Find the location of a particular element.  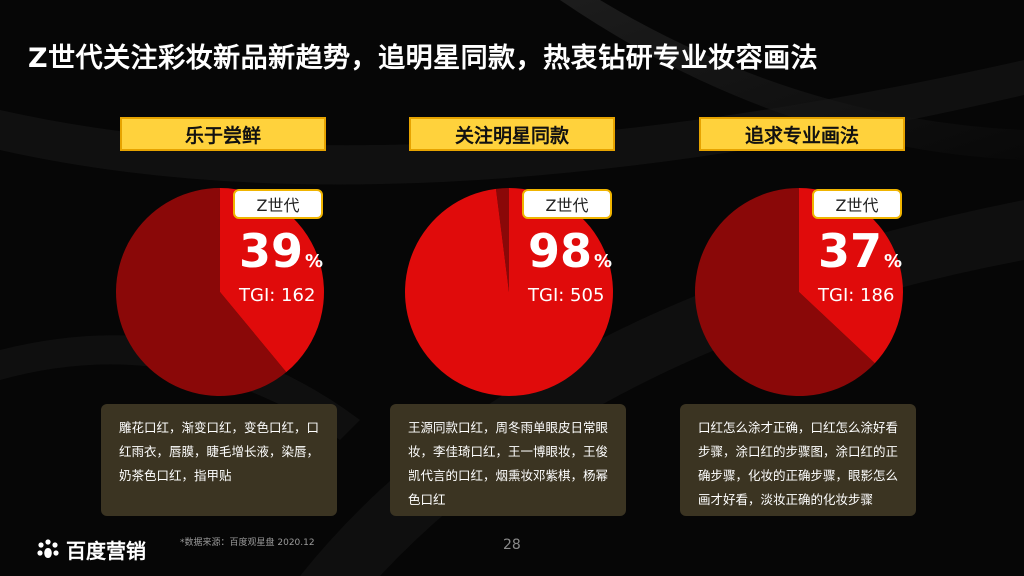

chart-title-box: 关注明星同款 is located at coordinates (512, 134).